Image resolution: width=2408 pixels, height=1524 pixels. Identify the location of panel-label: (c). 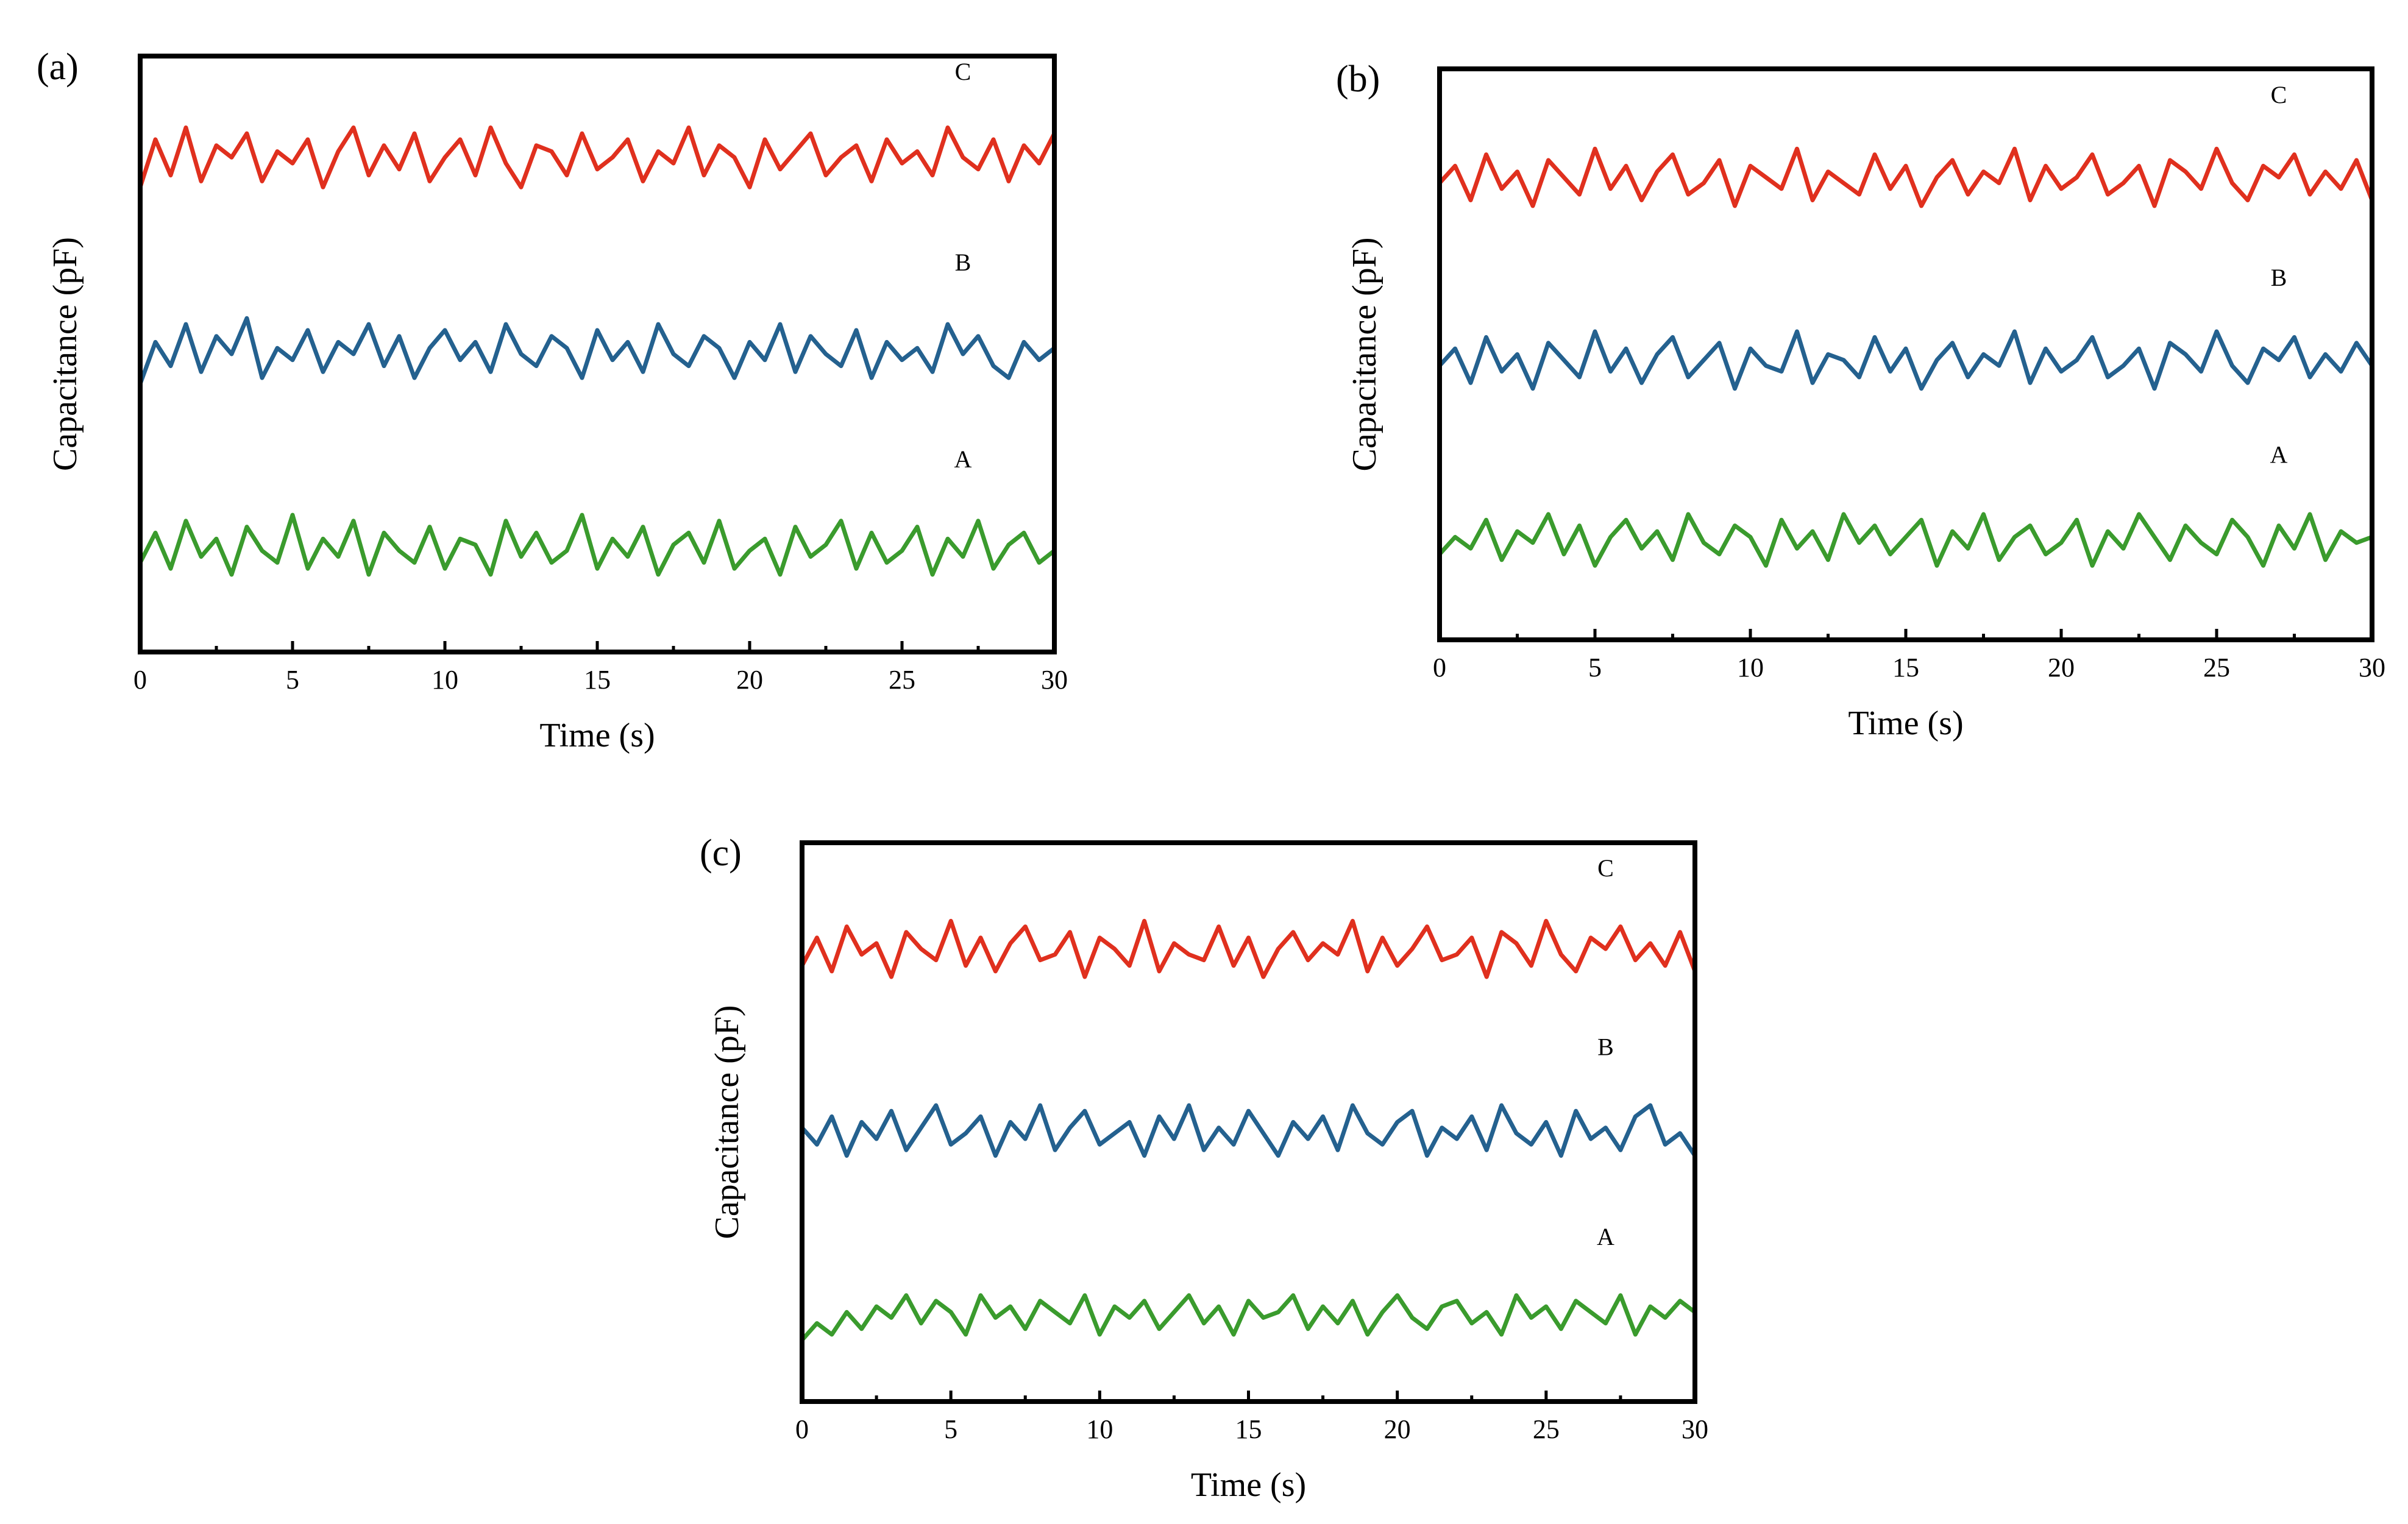
(721, 853).